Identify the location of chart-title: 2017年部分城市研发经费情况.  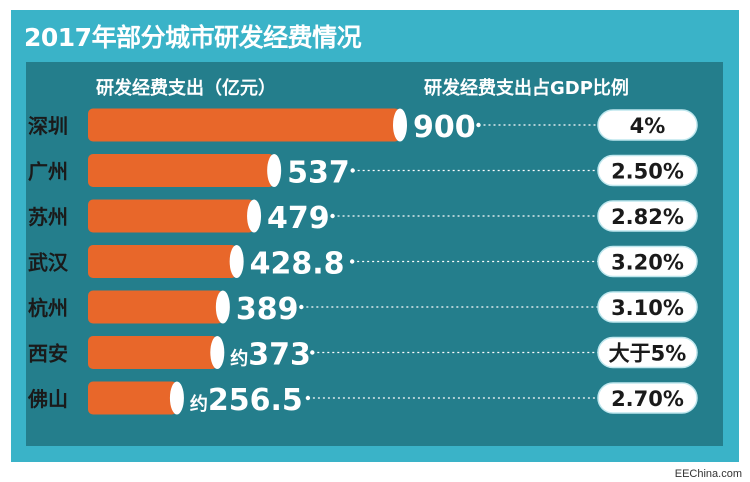
(193, 37).